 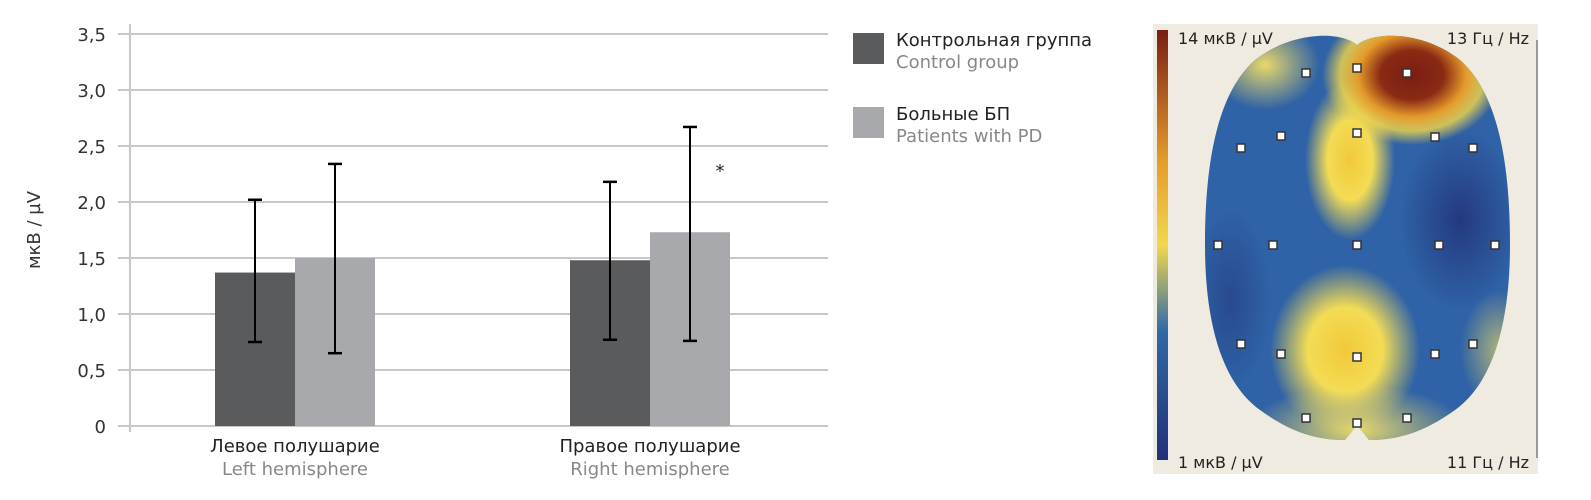 I want to click on y-tick-label: 2,0, so click(x=91, y=203).